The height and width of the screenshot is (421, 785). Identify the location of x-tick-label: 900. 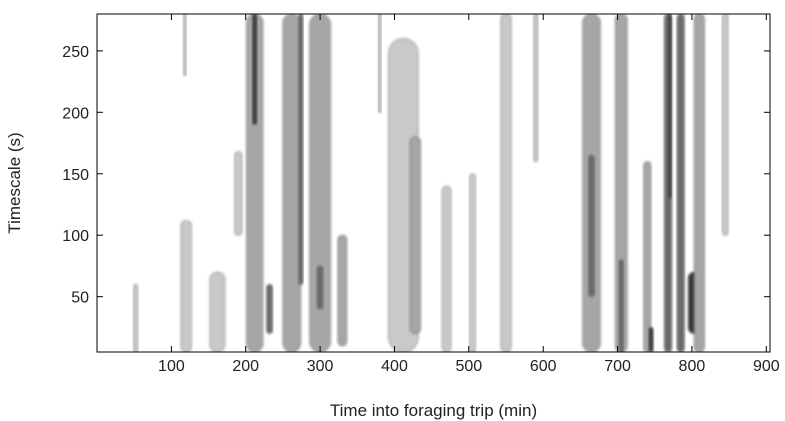
(766, 366).